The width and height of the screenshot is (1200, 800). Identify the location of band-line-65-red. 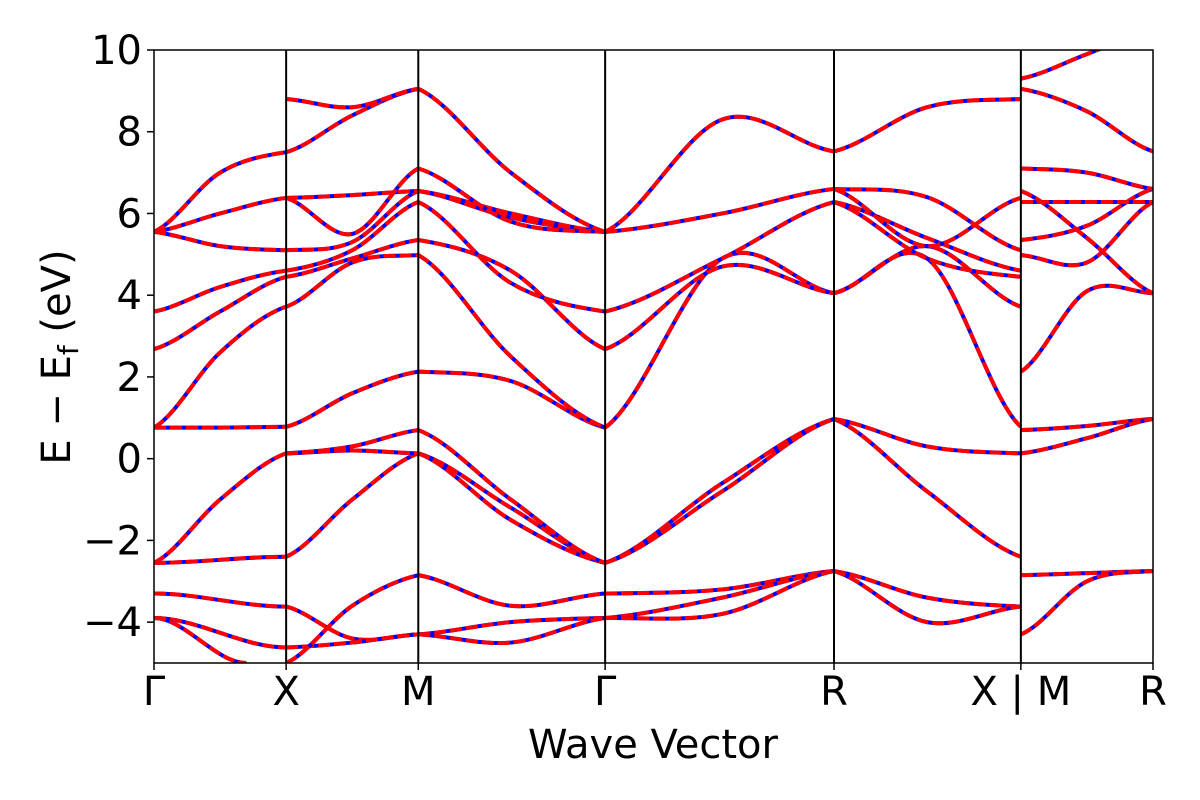
(1086, 436).